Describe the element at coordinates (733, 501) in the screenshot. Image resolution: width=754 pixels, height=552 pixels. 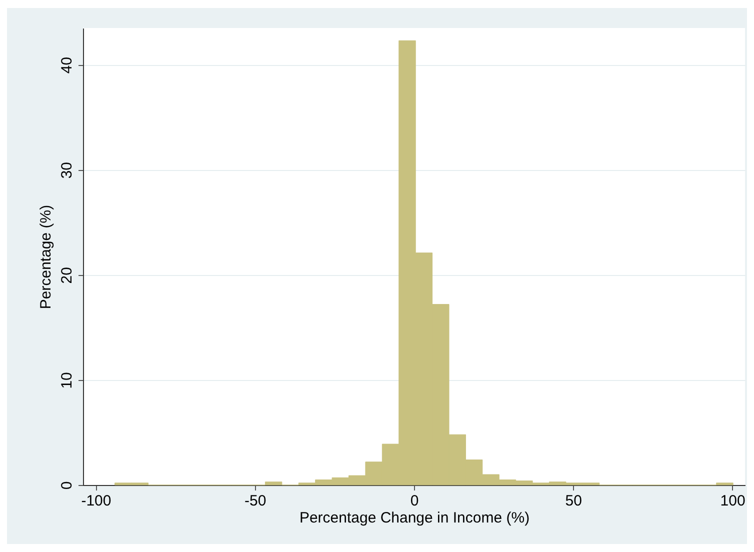
I see `x-tick-label: 100` at that location.